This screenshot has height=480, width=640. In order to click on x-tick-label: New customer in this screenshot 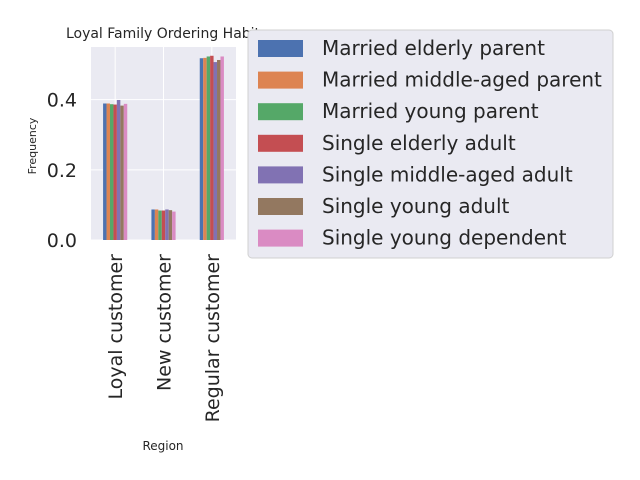, I will do `click(165, 322)`.